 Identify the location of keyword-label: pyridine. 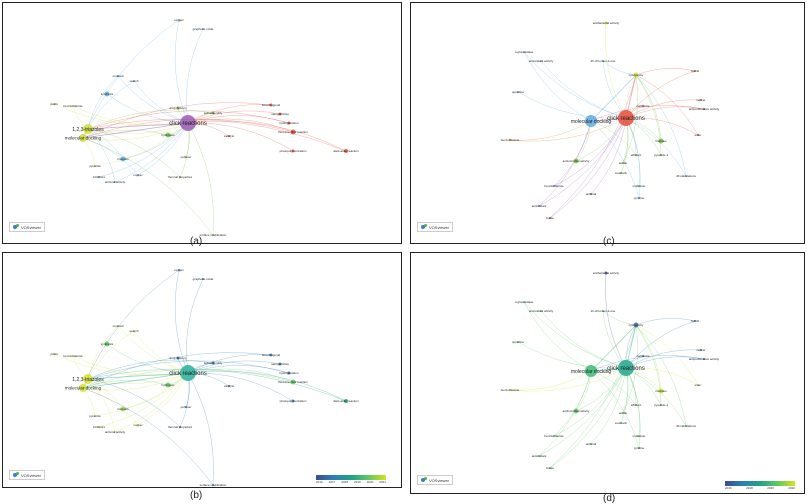
(639, 448).